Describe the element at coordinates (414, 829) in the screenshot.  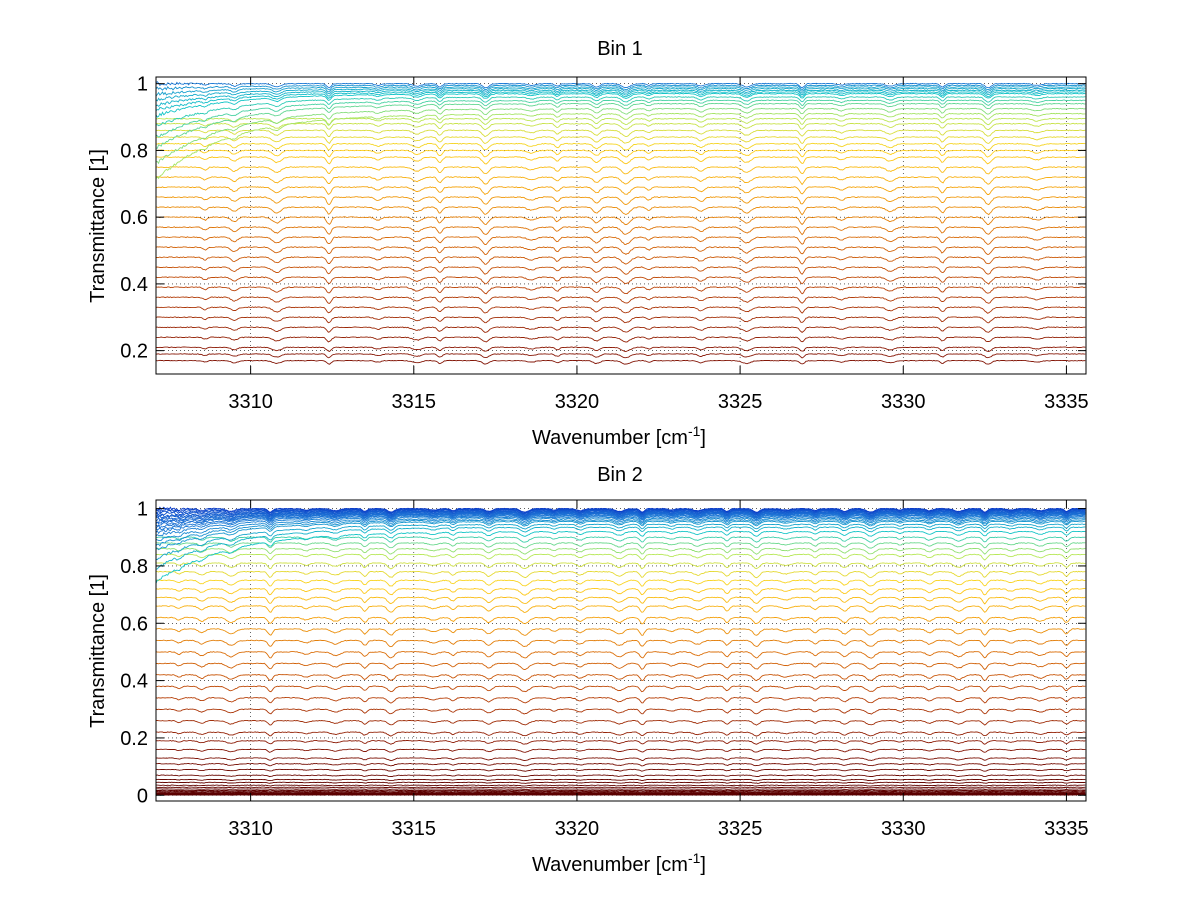
I see `x-tick-label: 3315` at that location.